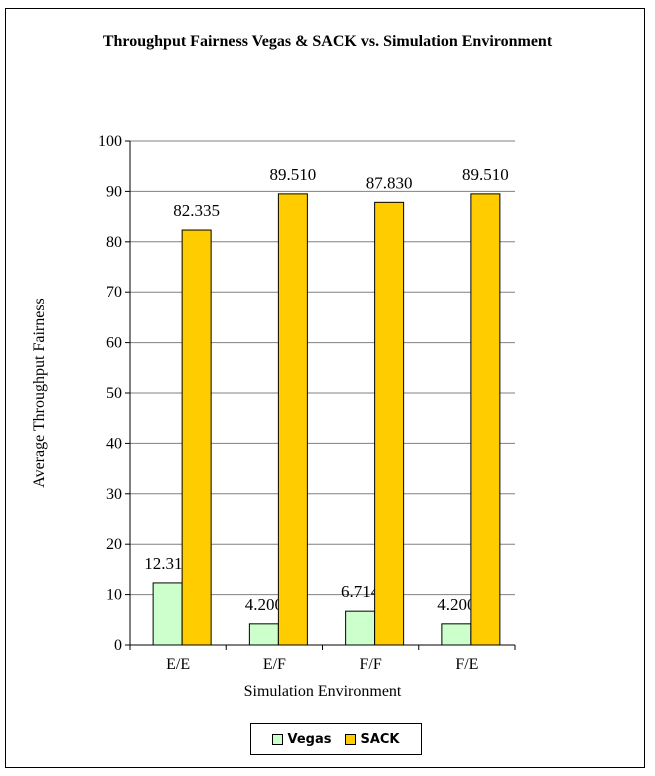 This screenshot has width=655, height=776. What do you see at coordinates (336, 739) in the screenshot?
I see `legend: Vegas SACK` at bounding box center [336, 739].